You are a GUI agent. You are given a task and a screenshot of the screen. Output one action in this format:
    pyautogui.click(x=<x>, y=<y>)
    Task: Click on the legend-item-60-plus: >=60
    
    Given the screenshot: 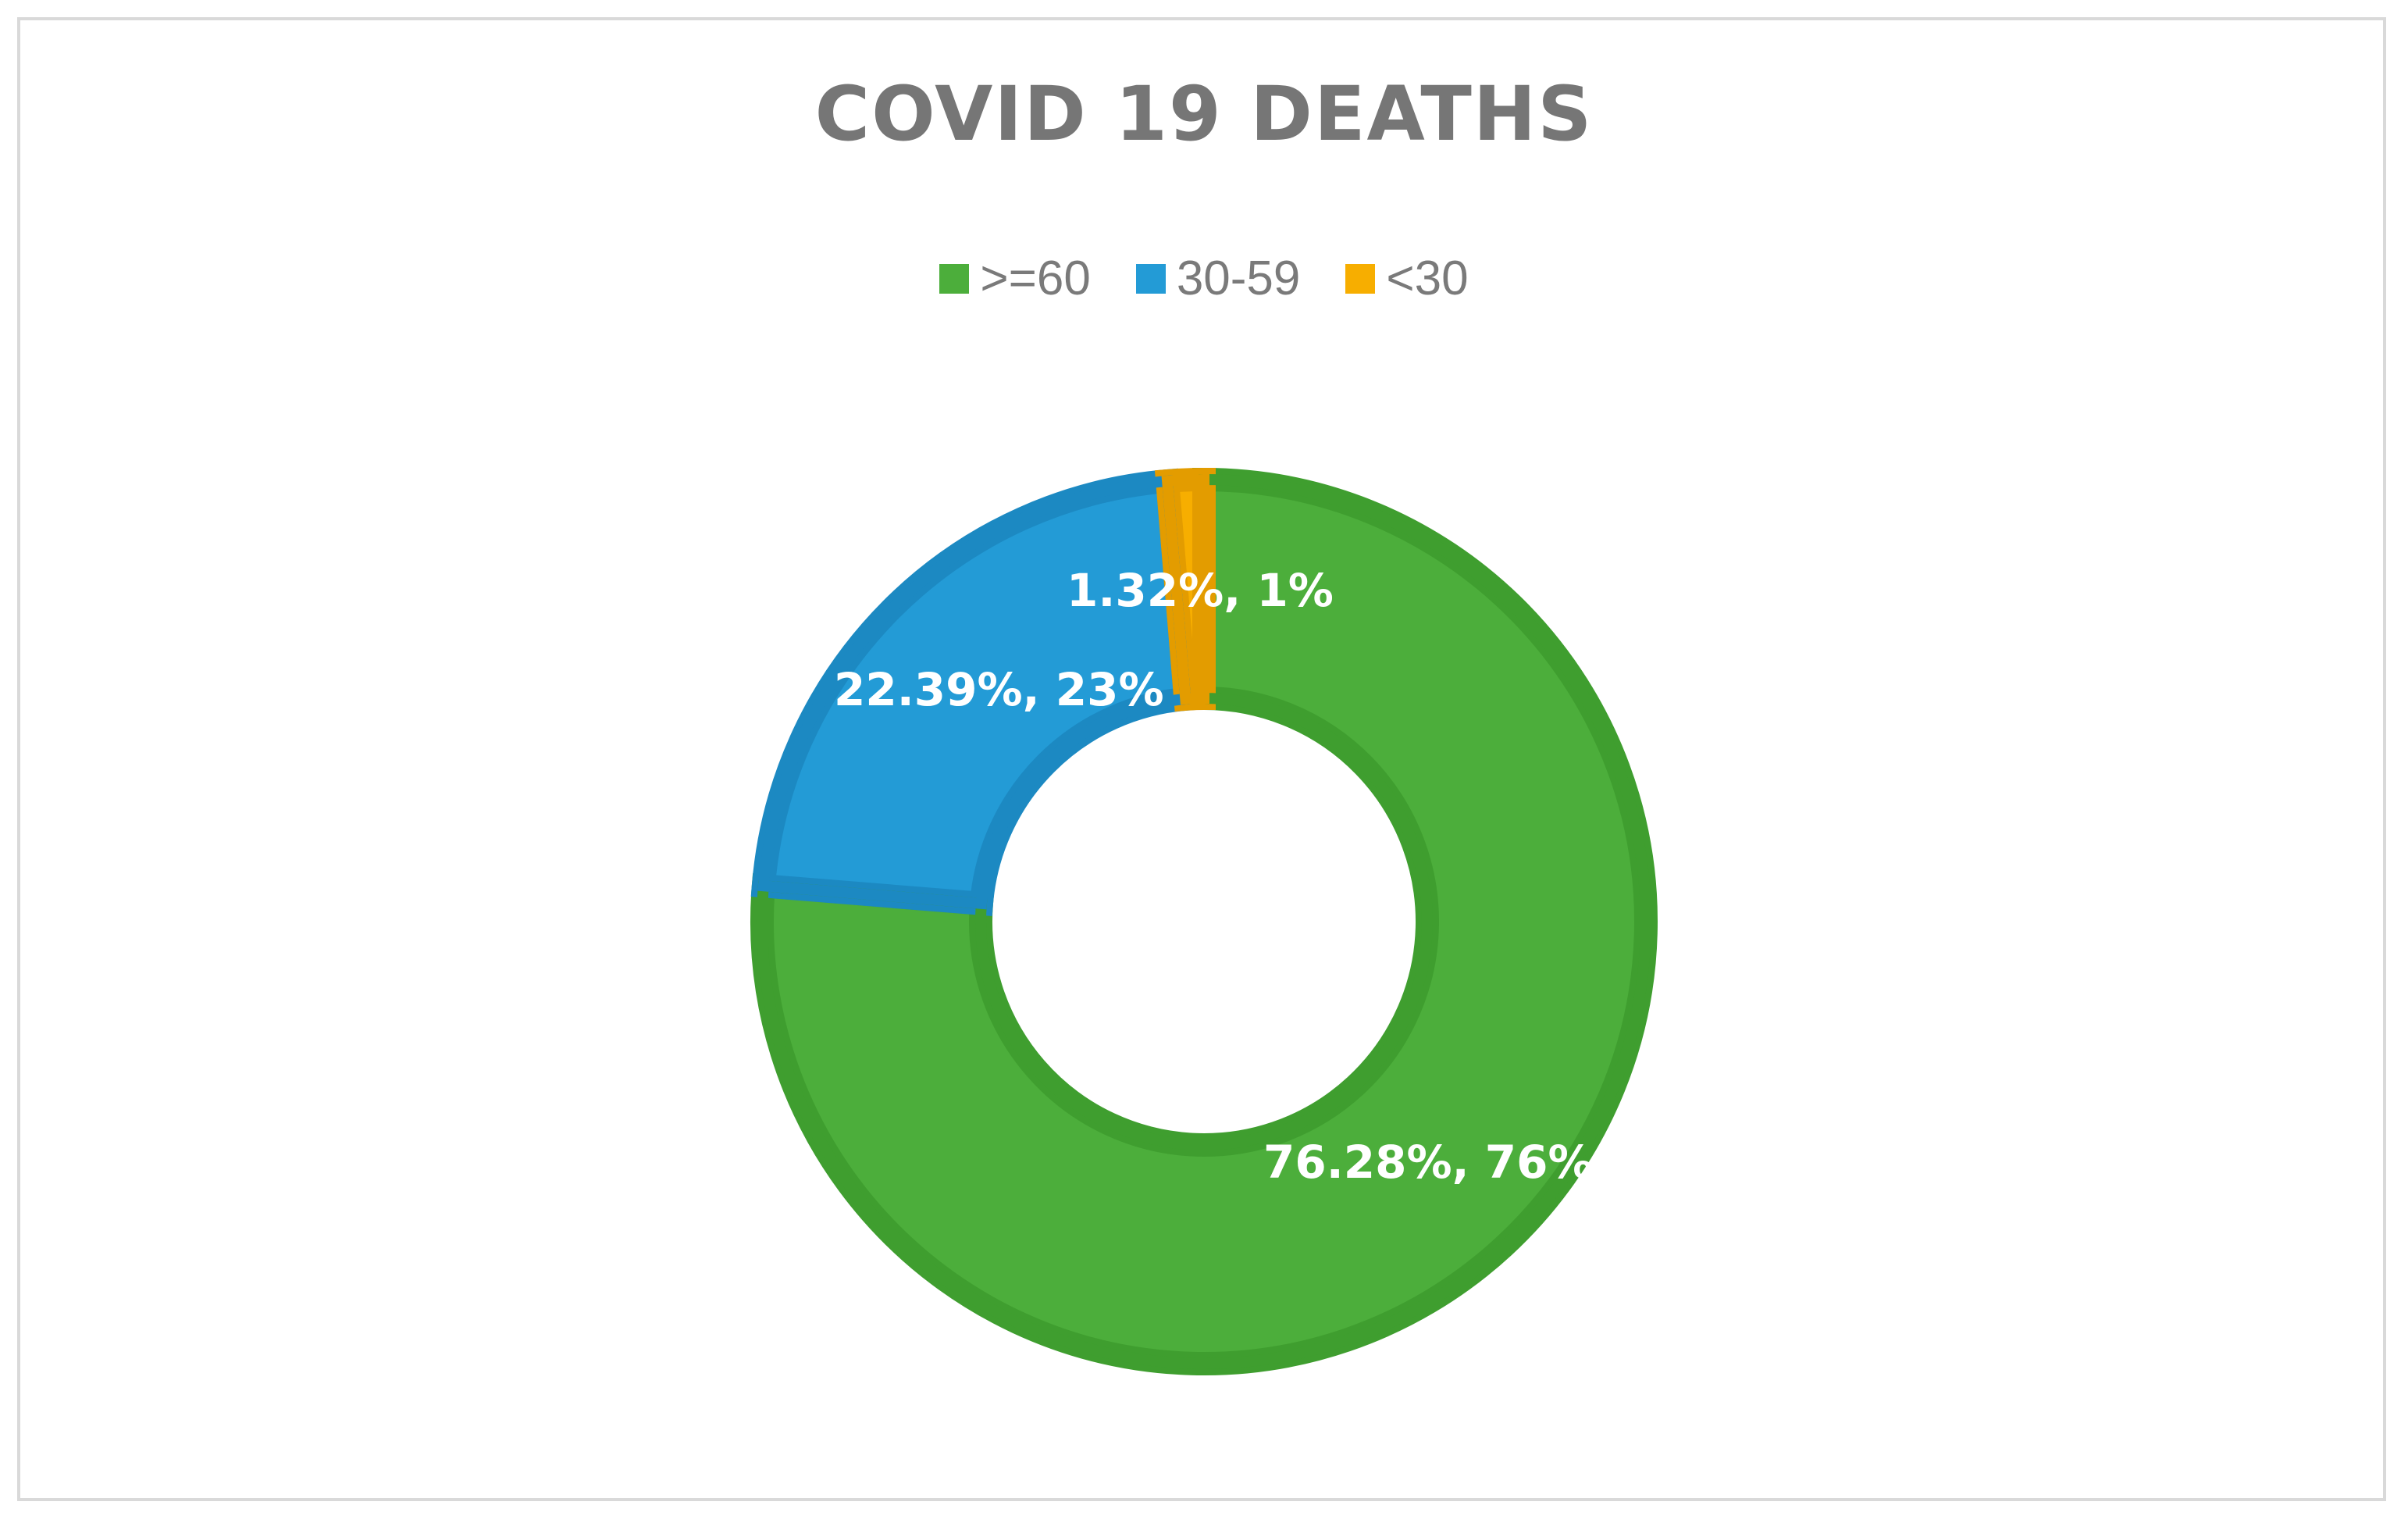 What is the action you would take?
    pyautogui.click(x=1015, y=278)
    